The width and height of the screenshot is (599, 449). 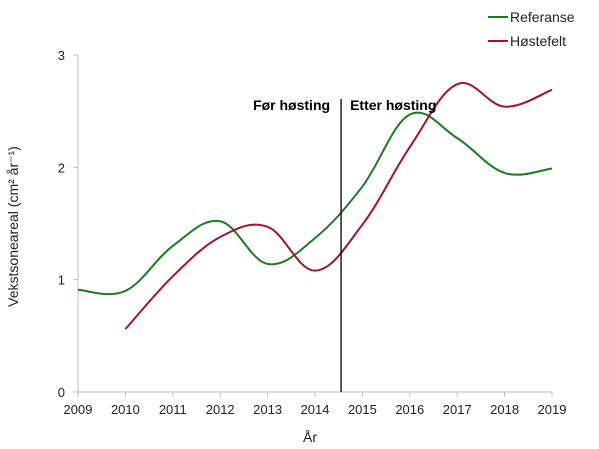 I want to click on y-axis-ticks: 0 1 2 3, so click(x=68, y=224).